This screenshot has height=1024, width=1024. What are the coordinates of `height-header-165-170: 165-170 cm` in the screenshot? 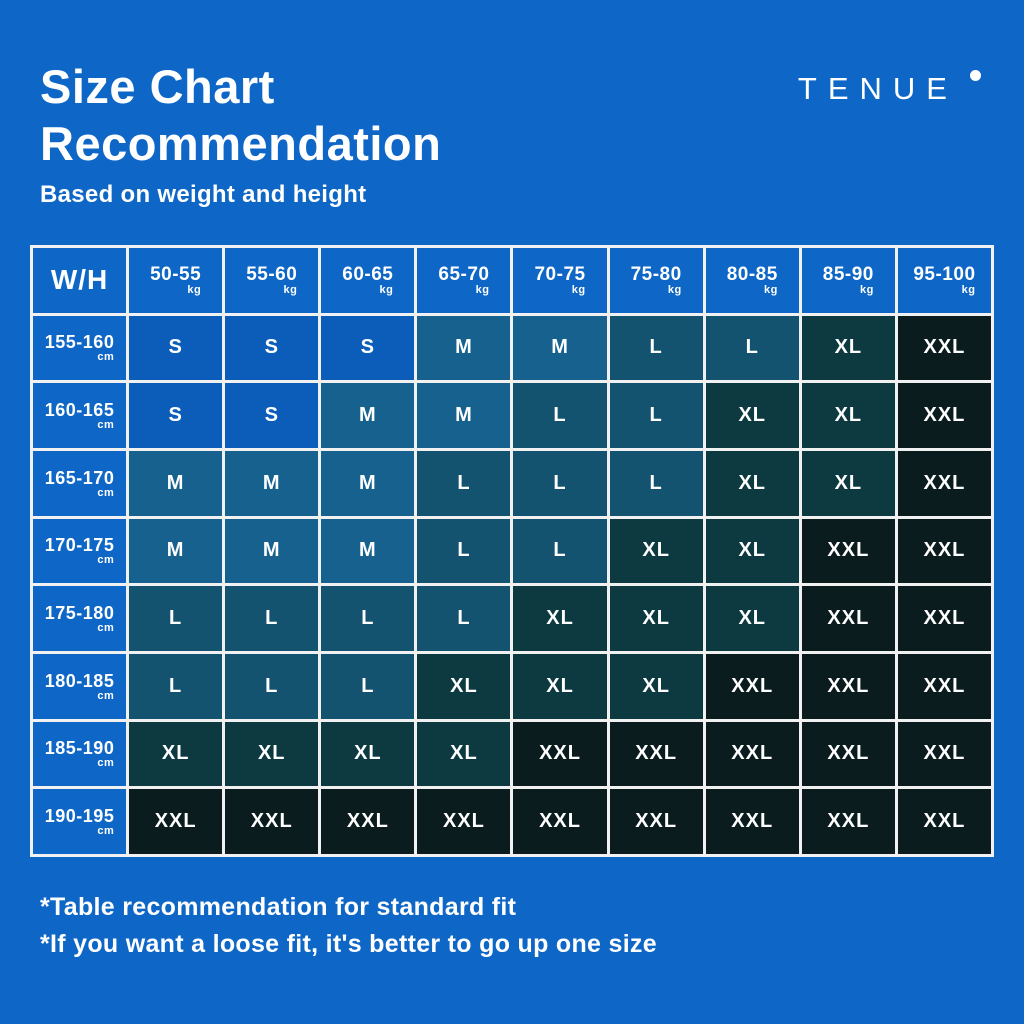 It's located at (80, 483).